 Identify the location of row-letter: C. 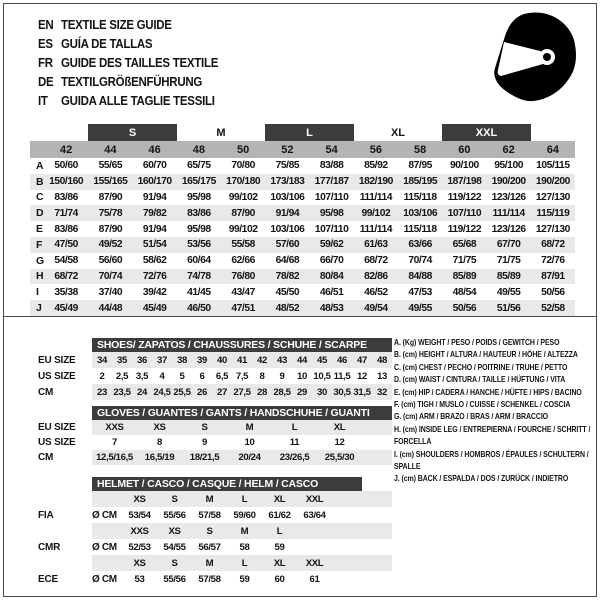
(40, 197).